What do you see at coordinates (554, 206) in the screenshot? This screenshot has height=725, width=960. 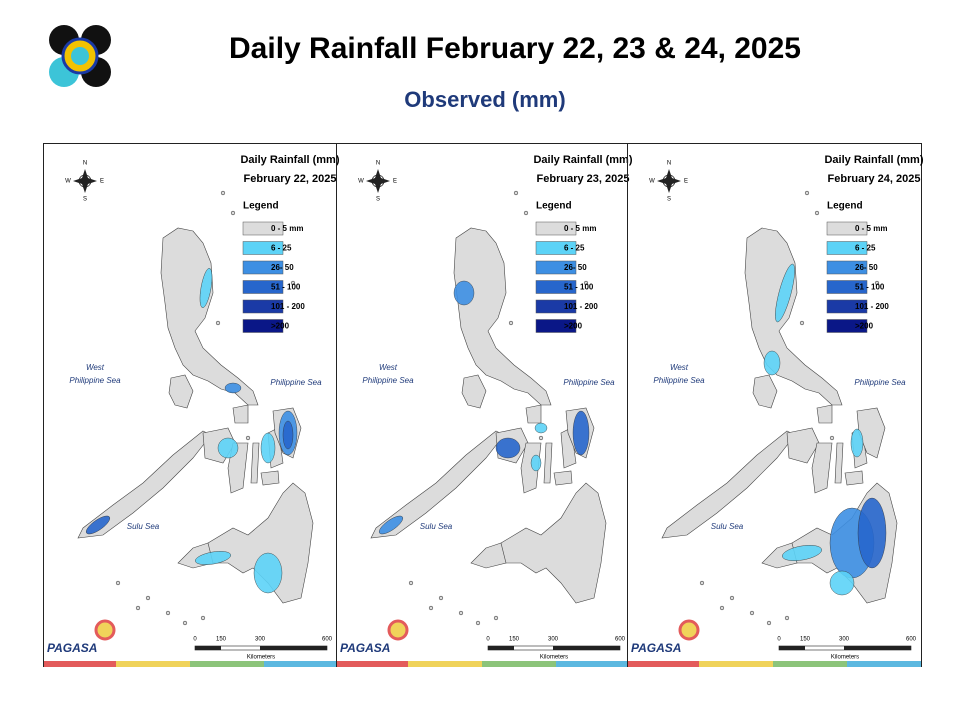 I see `legend-title: Legend` at bounding box center [554, 206].